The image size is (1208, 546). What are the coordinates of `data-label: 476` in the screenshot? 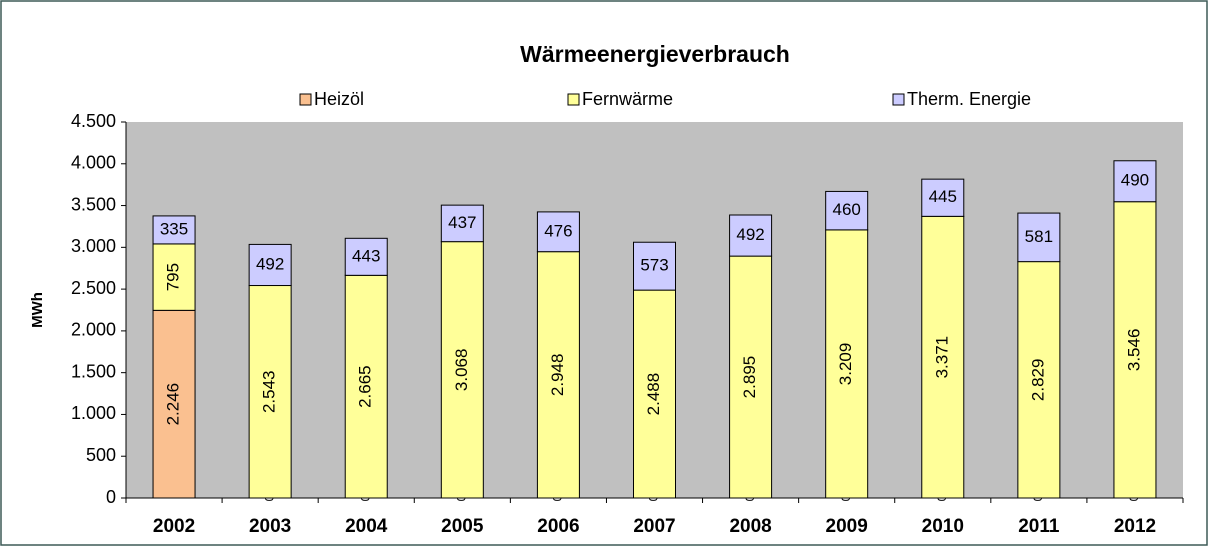 It's located at (558, 230).